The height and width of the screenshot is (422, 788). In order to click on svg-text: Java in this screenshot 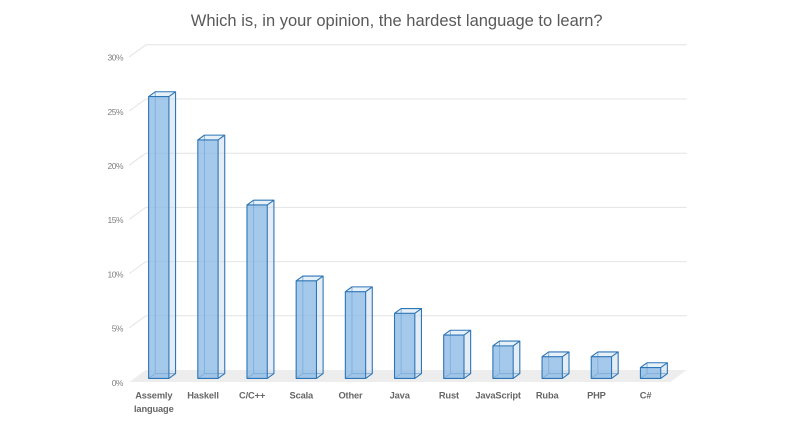, I will do `click(400, 396)`.